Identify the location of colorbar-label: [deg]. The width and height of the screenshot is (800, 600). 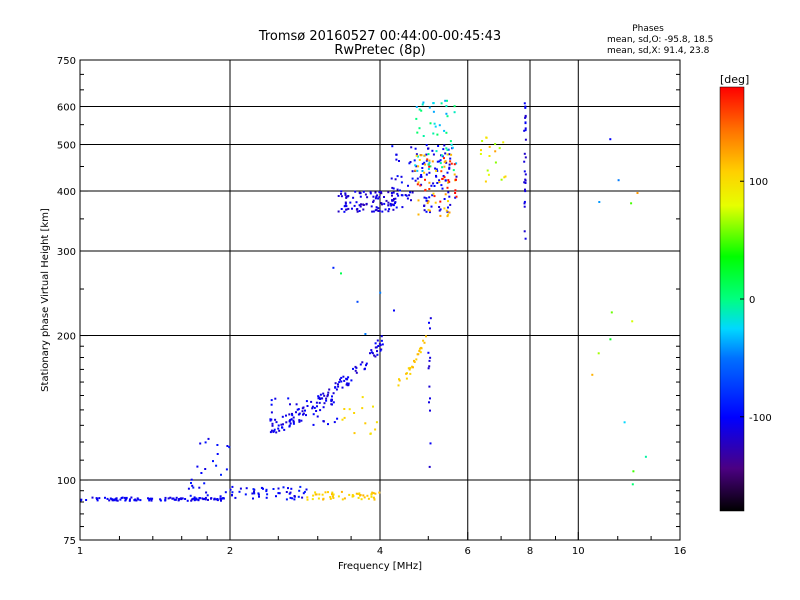
(734, 79).